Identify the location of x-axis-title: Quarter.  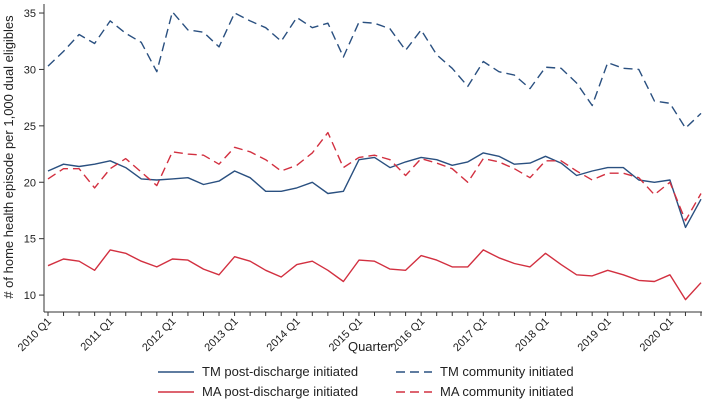
(370, 346).